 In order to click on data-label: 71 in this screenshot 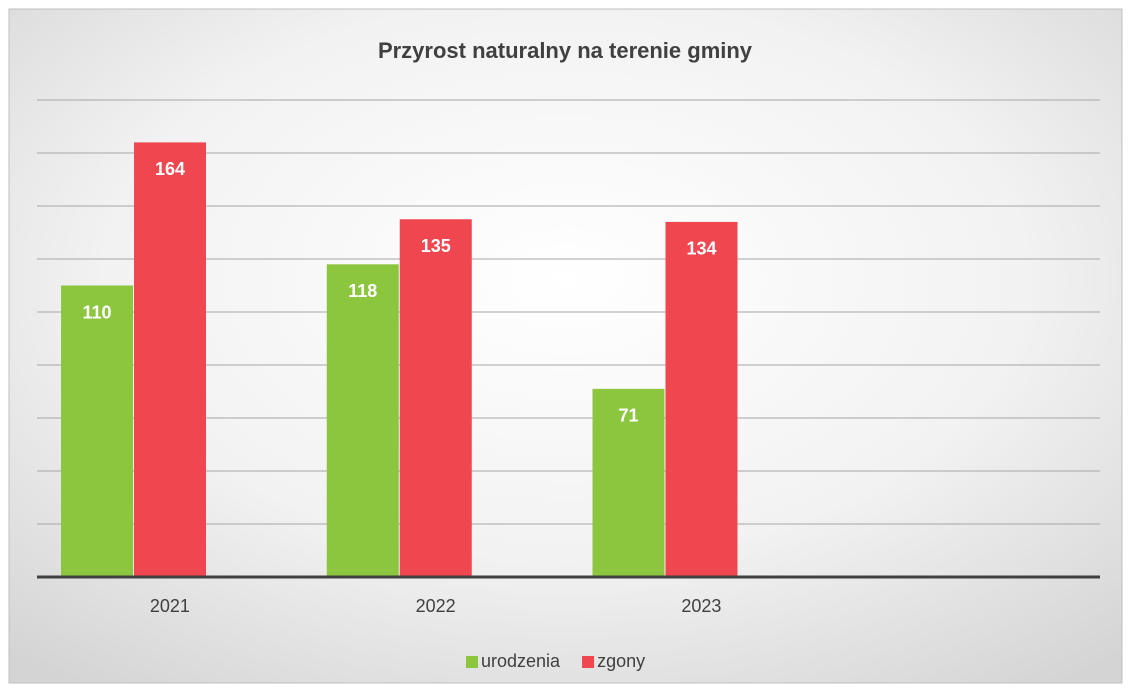, I will do `click(628, 416)`.